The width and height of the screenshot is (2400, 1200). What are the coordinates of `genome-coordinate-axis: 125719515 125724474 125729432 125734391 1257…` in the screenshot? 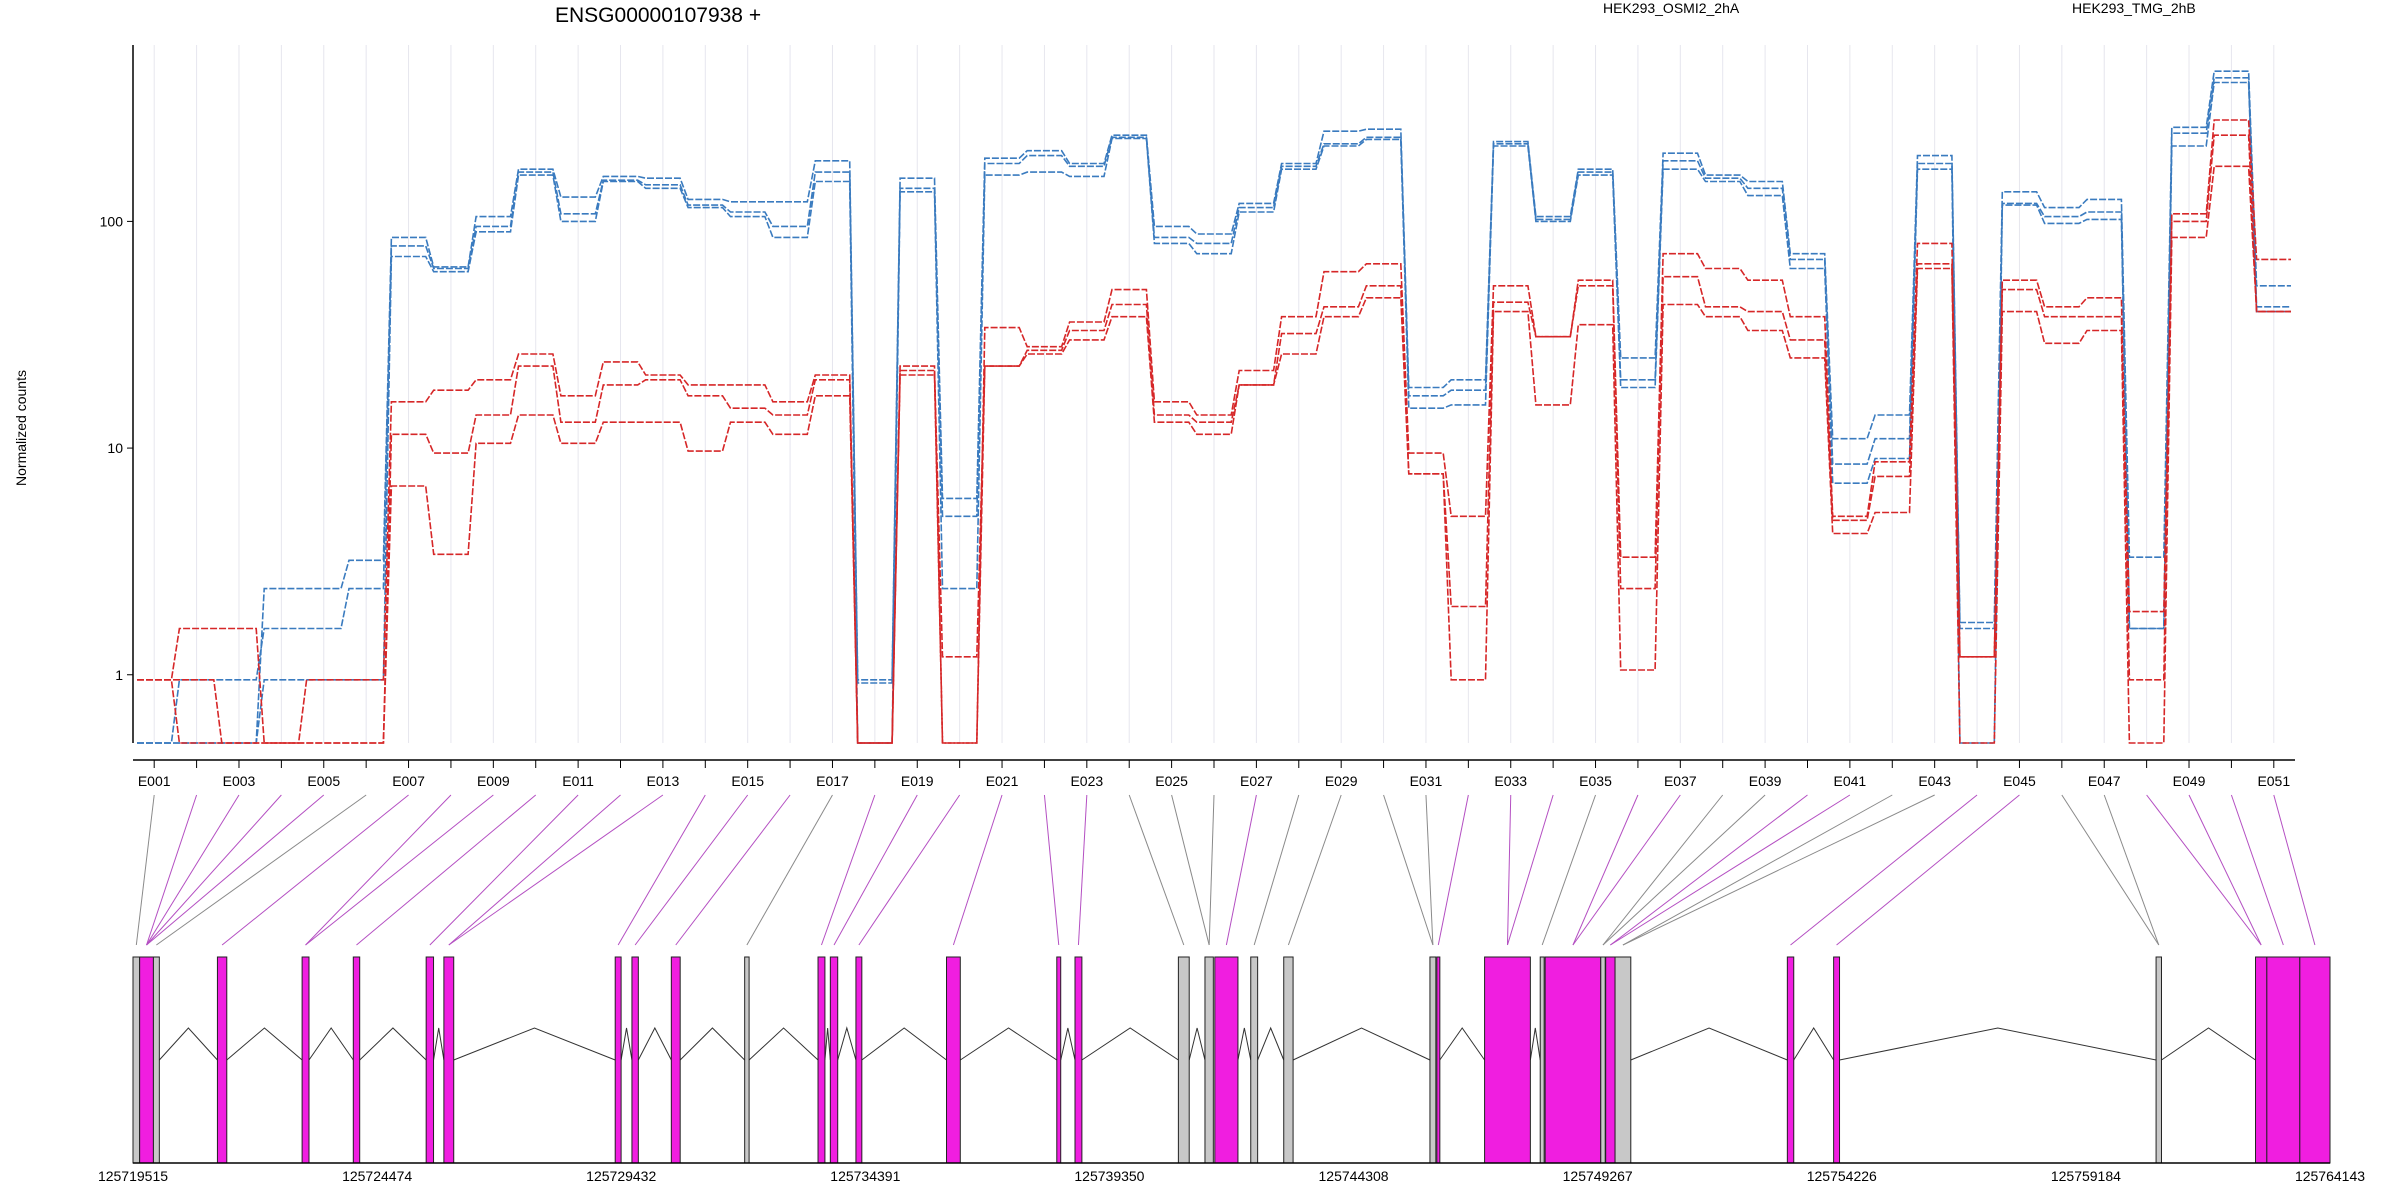 It's located at (1231, 1173).